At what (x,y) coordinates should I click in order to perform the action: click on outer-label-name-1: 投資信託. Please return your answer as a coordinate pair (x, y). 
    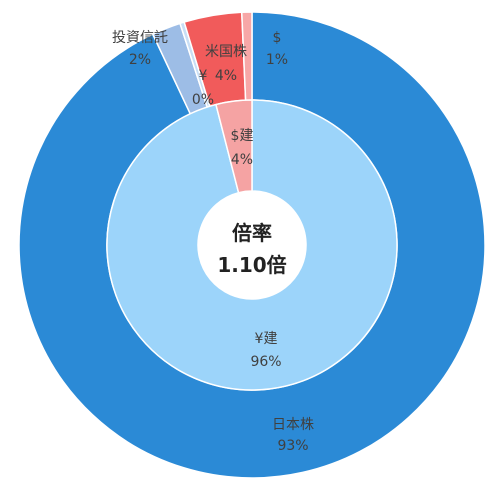
    Looking at the image, I should click on (140, 38).